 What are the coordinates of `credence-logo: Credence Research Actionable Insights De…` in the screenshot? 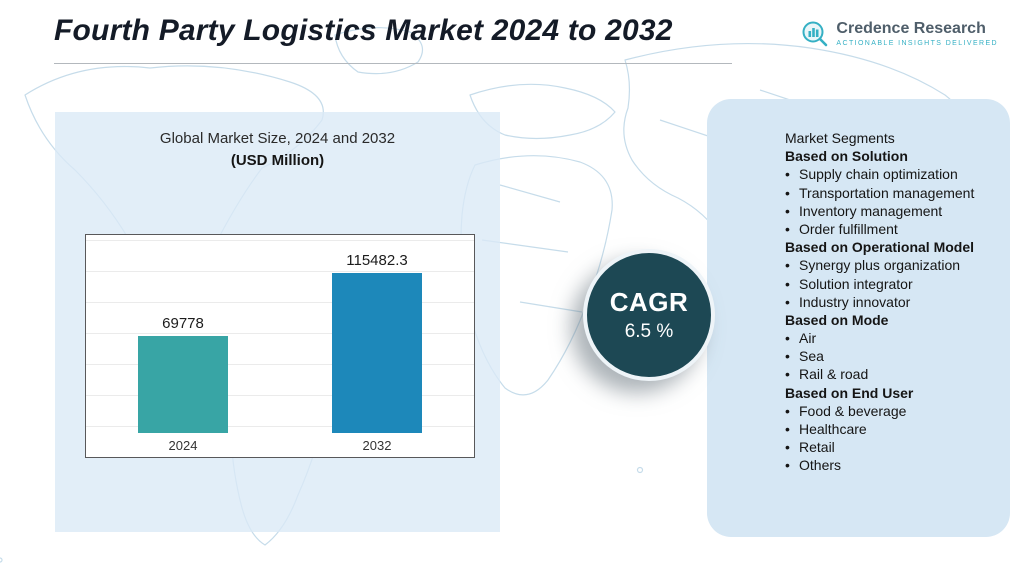 It's located at (899, 36).